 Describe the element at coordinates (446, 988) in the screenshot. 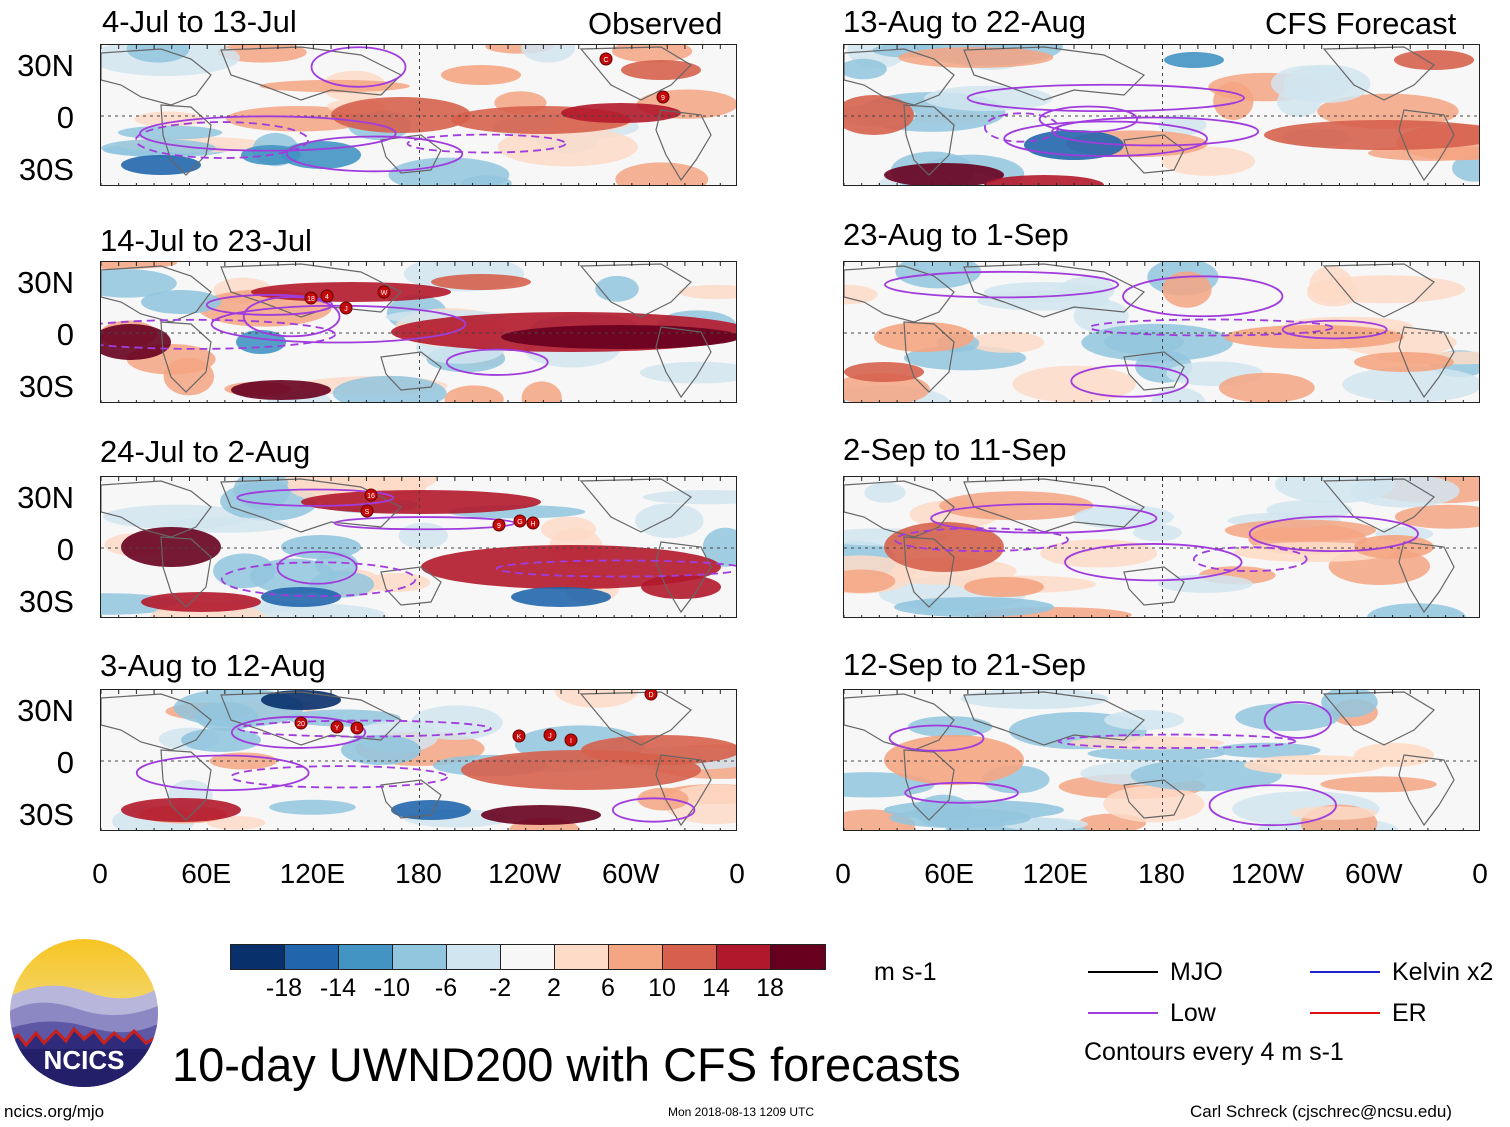

I see `colorbar-tick-label: -6` at that location.